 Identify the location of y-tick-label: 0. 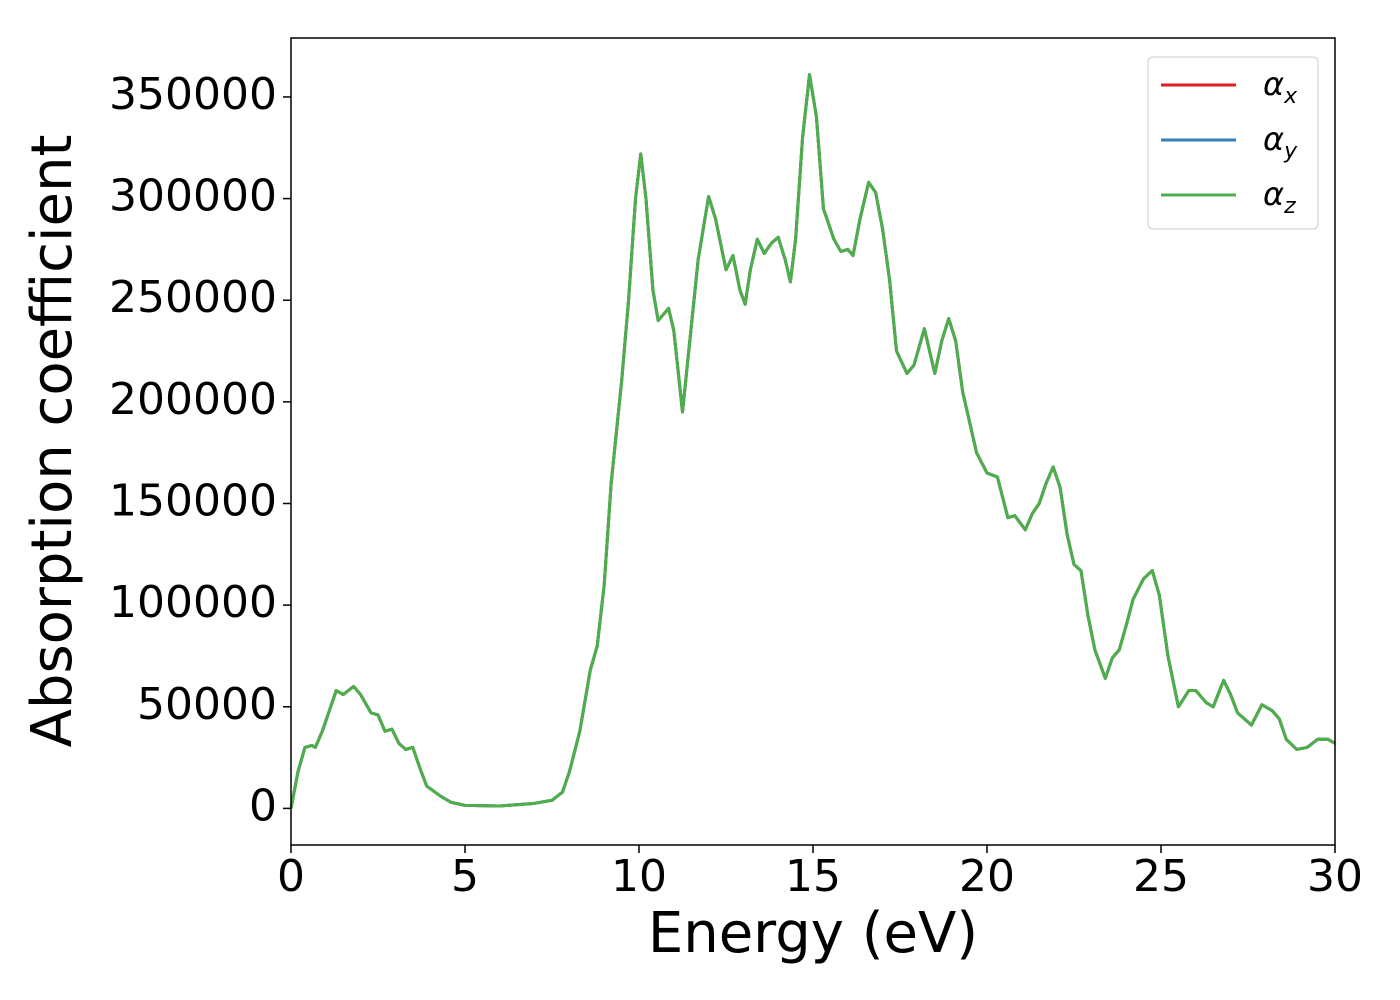
(263, 805).